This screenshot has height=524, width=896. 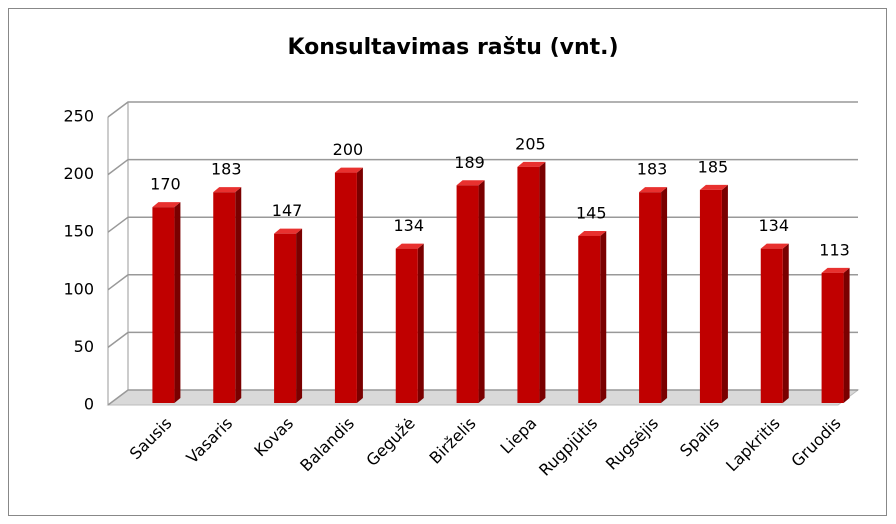 I want to click on y-tick-label: 200, so click(x=78, y=173).